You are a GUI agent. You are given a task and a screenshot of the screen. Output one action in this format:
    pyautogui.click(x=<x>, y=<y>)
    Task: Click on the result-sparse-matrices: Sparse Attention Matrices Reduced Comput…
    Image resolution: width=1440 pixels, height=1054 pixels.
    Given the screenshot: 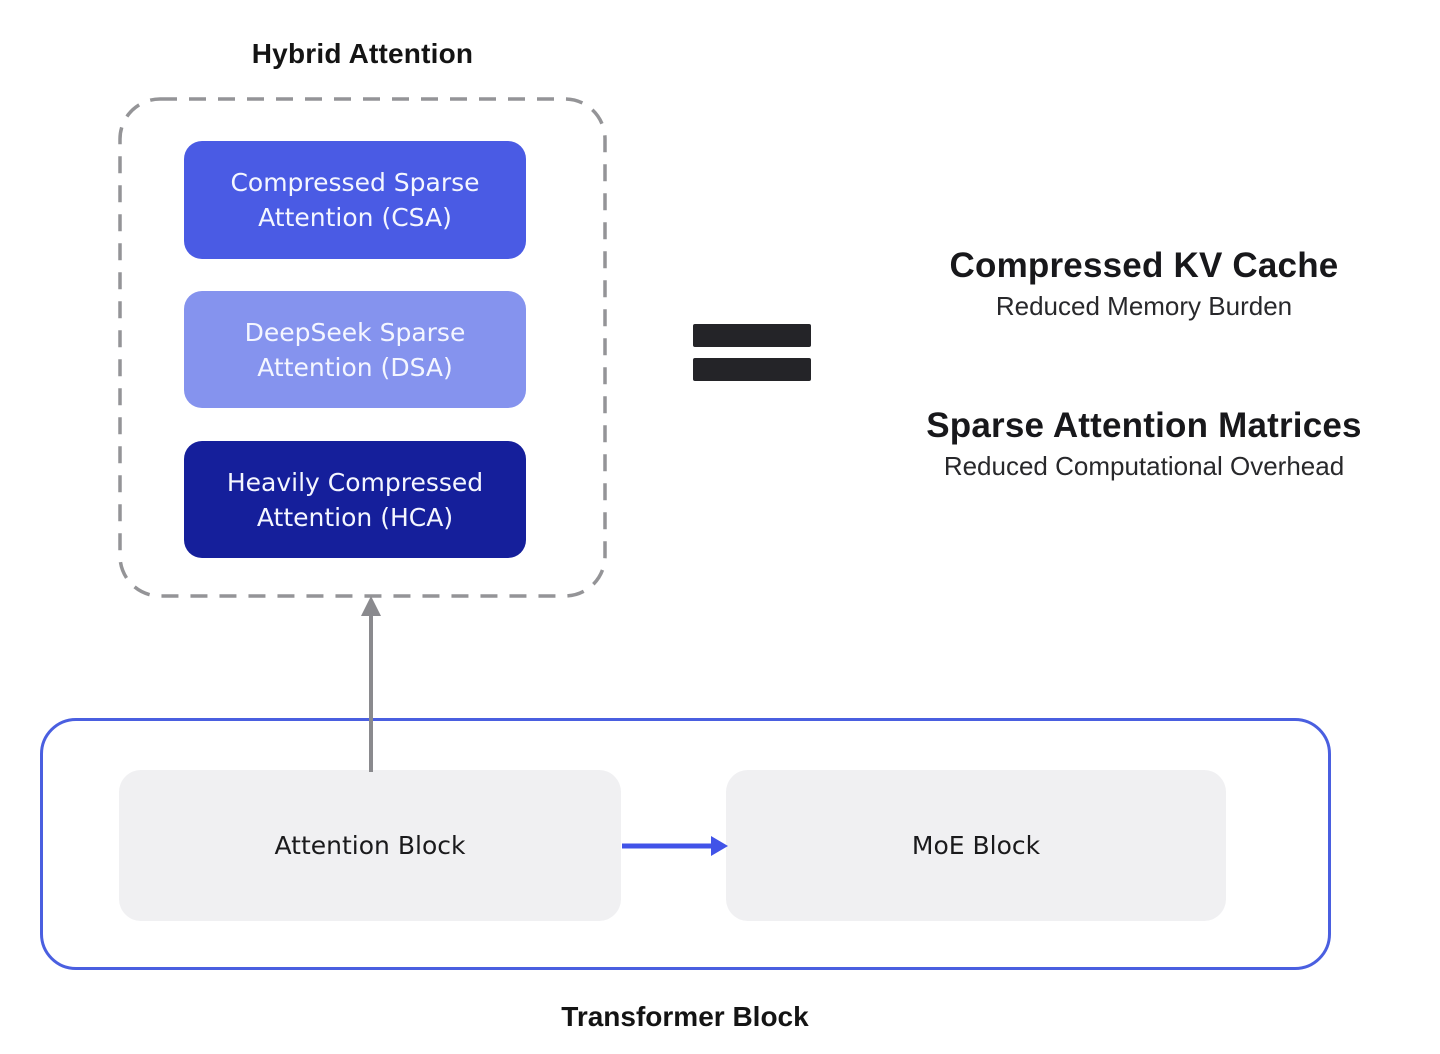 What is the action you would take?
    pyautogui.click(x=1142, y=444)
    